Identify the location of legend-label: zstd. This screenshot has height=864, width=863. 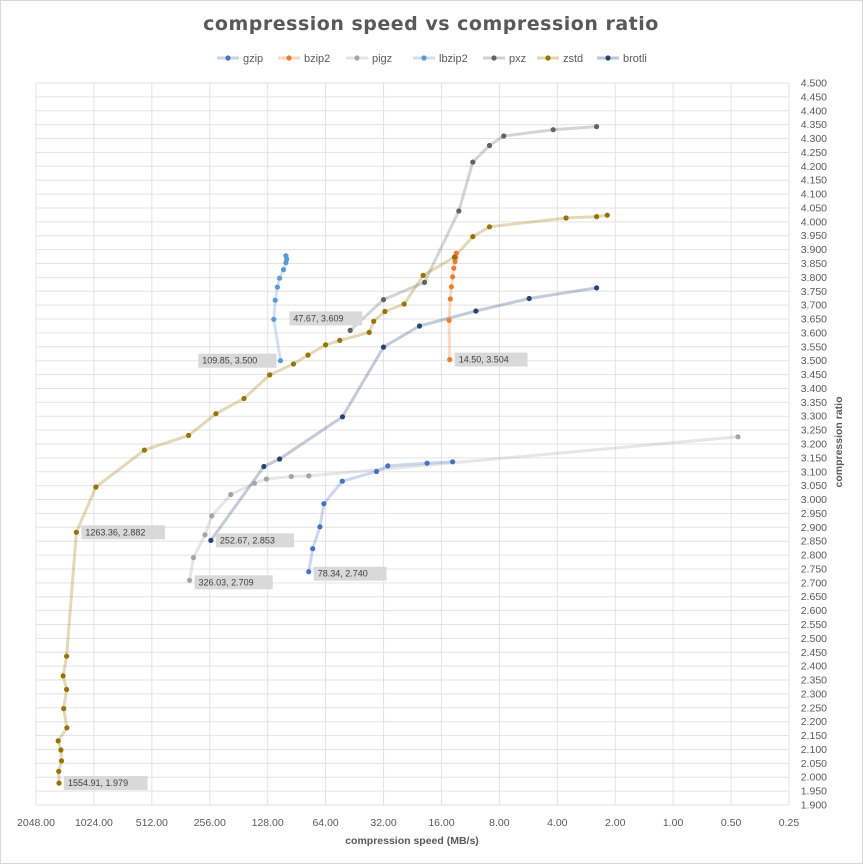
(573, 59).